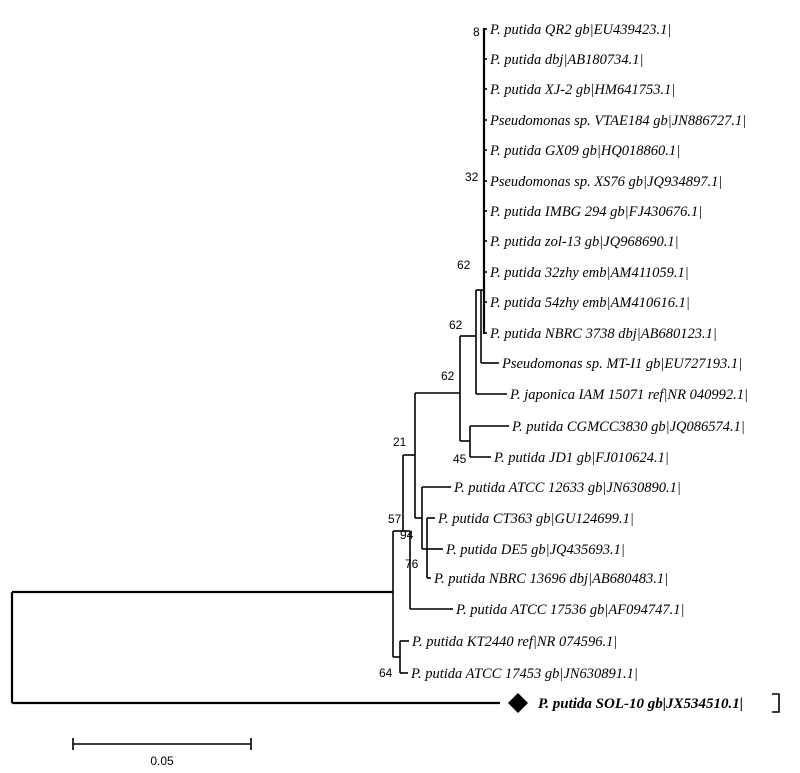  Describe the element at coordinates (514, 642) in the screenshot. I see `leaf-label: P. putida KT2440 ref|NR 074596.1|` at that location.